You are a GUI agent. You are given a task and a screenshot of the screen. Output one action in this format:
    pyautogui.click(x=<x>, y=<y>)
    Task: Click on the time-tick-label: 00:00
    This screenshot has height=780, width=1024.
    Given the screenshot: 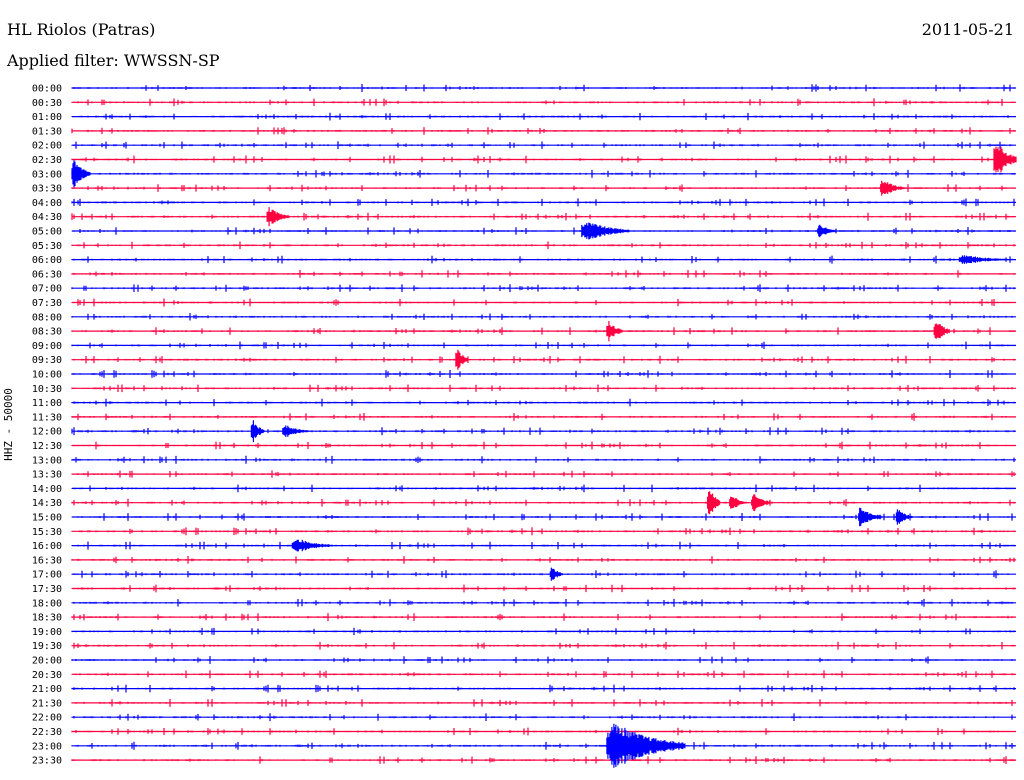 What is the action you would take?
    pyautogui.click(x=47, y=89)
    